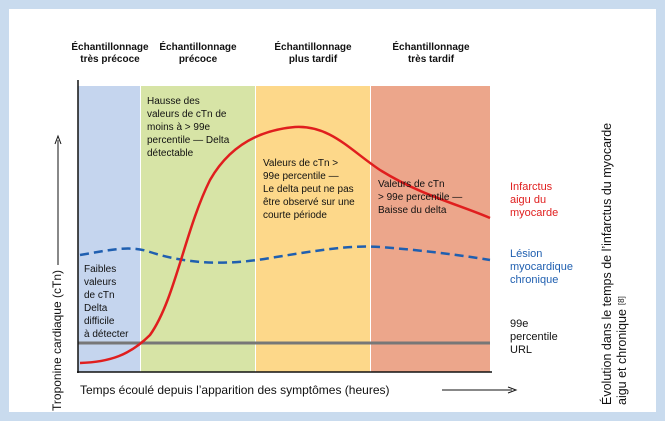  I want to click on zone-text: Hausse des, so click(173, 101).